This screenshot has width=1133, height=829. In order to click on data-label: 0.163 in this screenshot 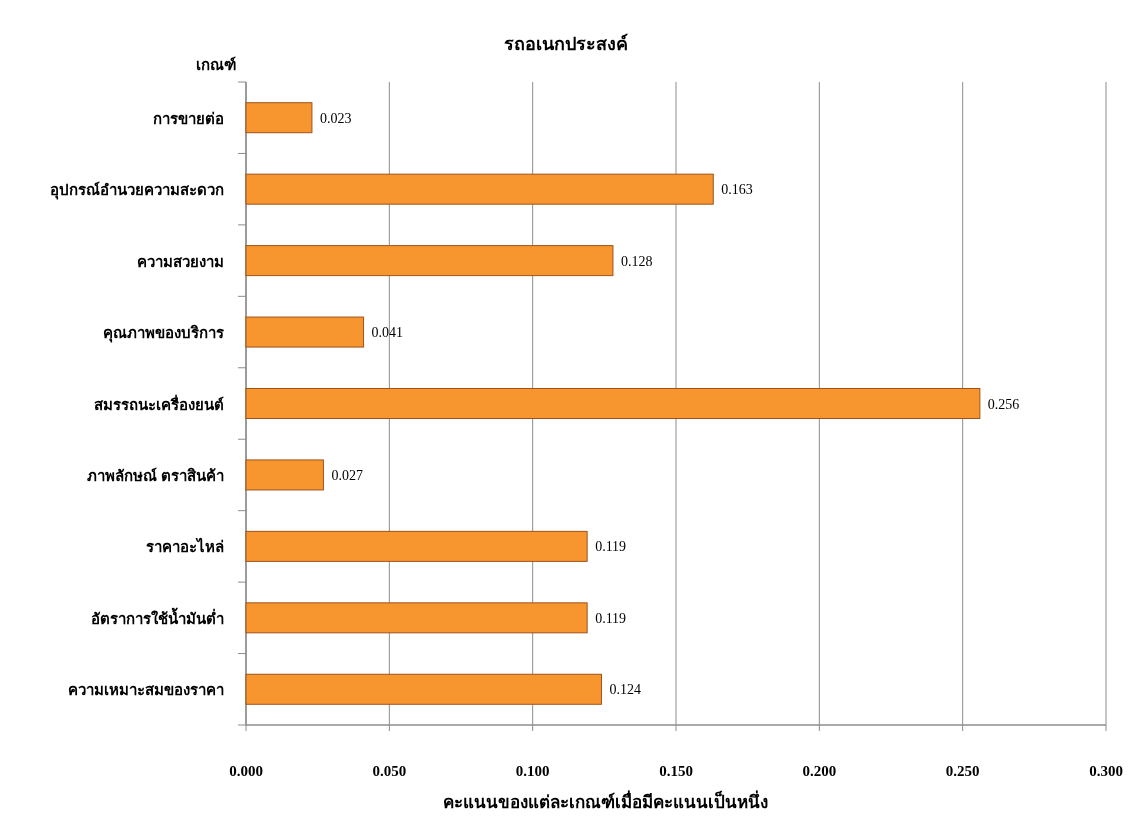, I will do `click(737, 190)`.